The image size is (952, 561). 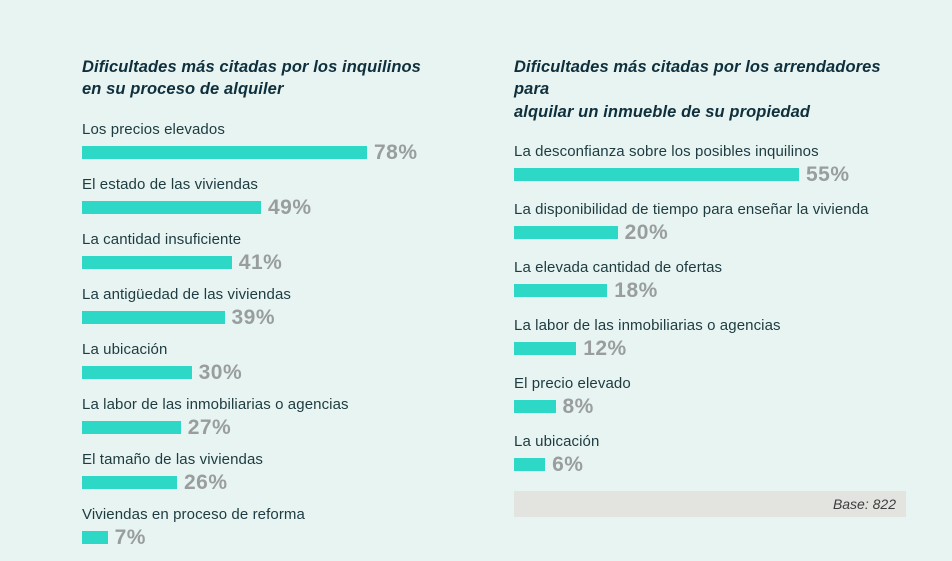 What do you see at coordinates (618, 267) in the screenshot?
I see `bar-label: La elevada cantidad de ofertas` at bounding box center [618, 267].